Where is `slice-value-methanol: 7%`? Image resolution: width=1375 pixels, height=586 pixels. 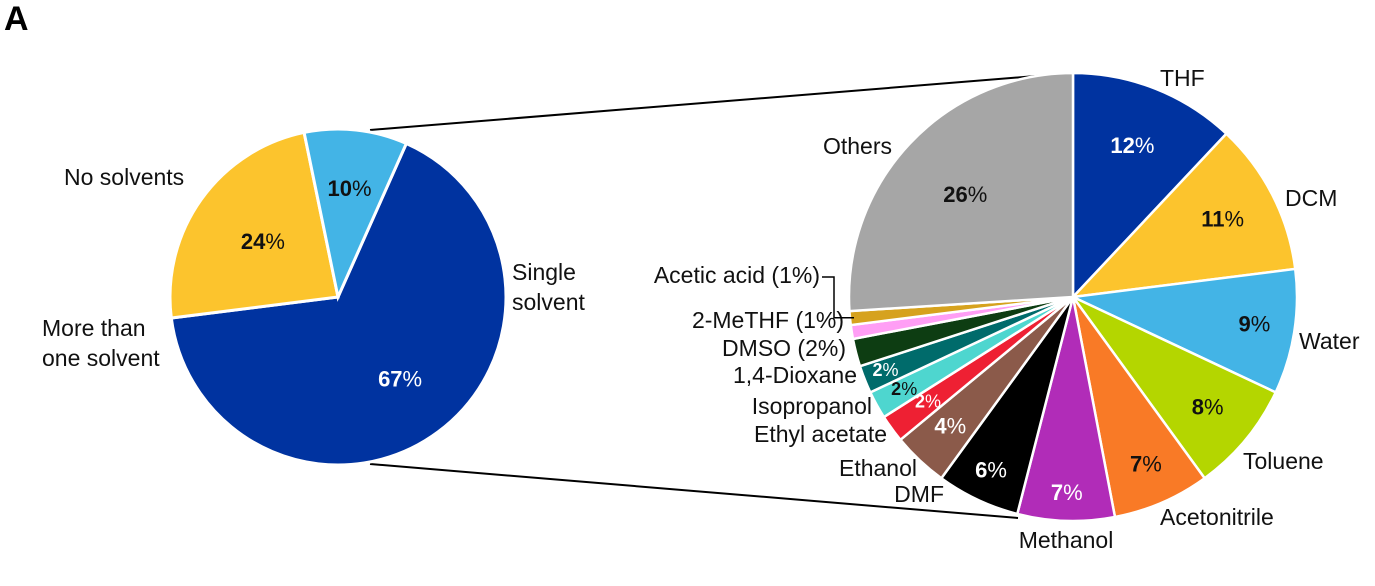 slice-value-methanol: 7% is located at coordinates (1067, 492).